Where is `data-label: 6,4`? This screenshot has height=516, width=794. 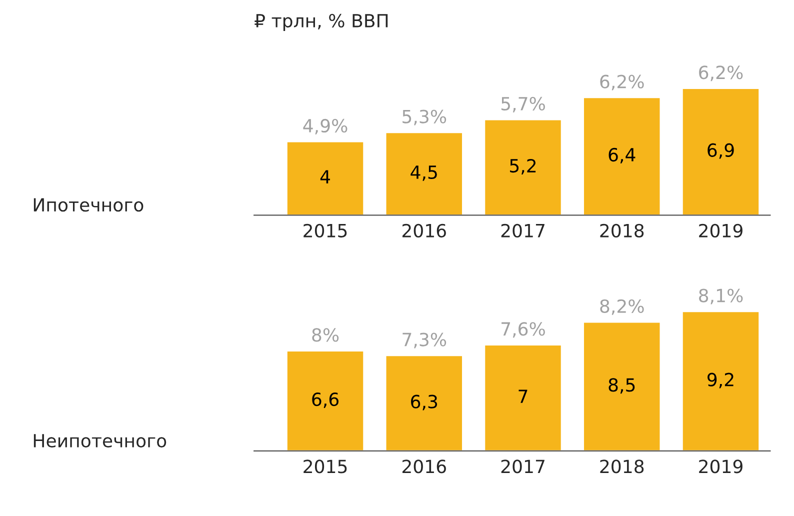 data-label: 6,4 is located at coordinates (622, 156).